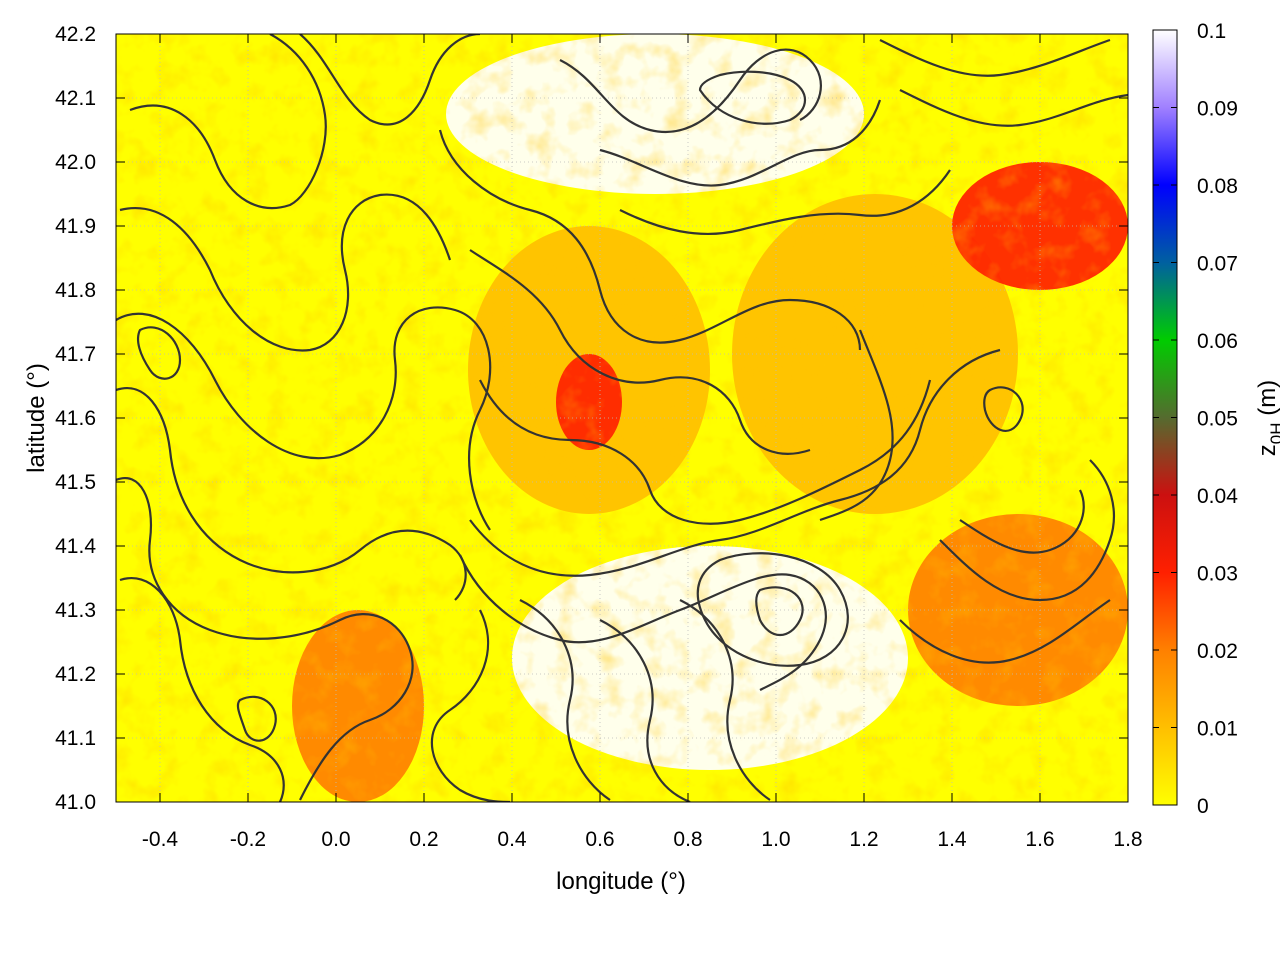 The image size is (1280, 960). What do you see at coordinates (1267, 418) in the screenshot?
I see `colorbar-label: z0H (m)` at bounding box center [1267, 418].